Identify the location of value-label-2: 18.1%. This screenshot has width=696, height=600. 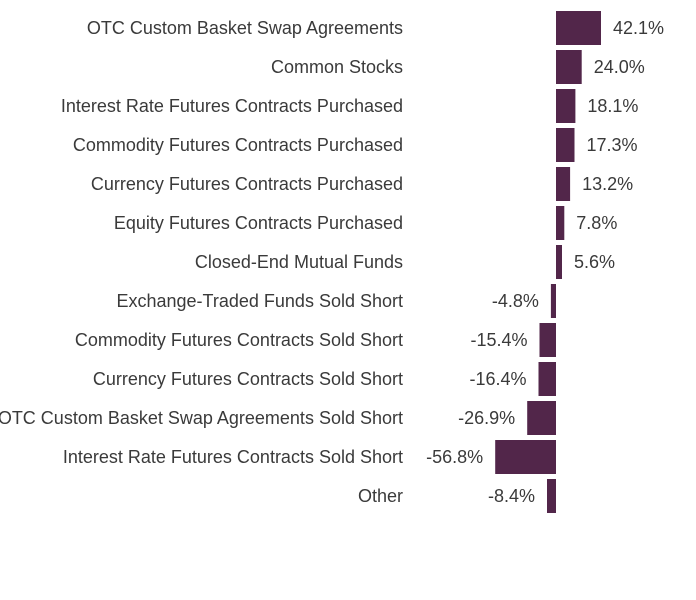
(612, 106).